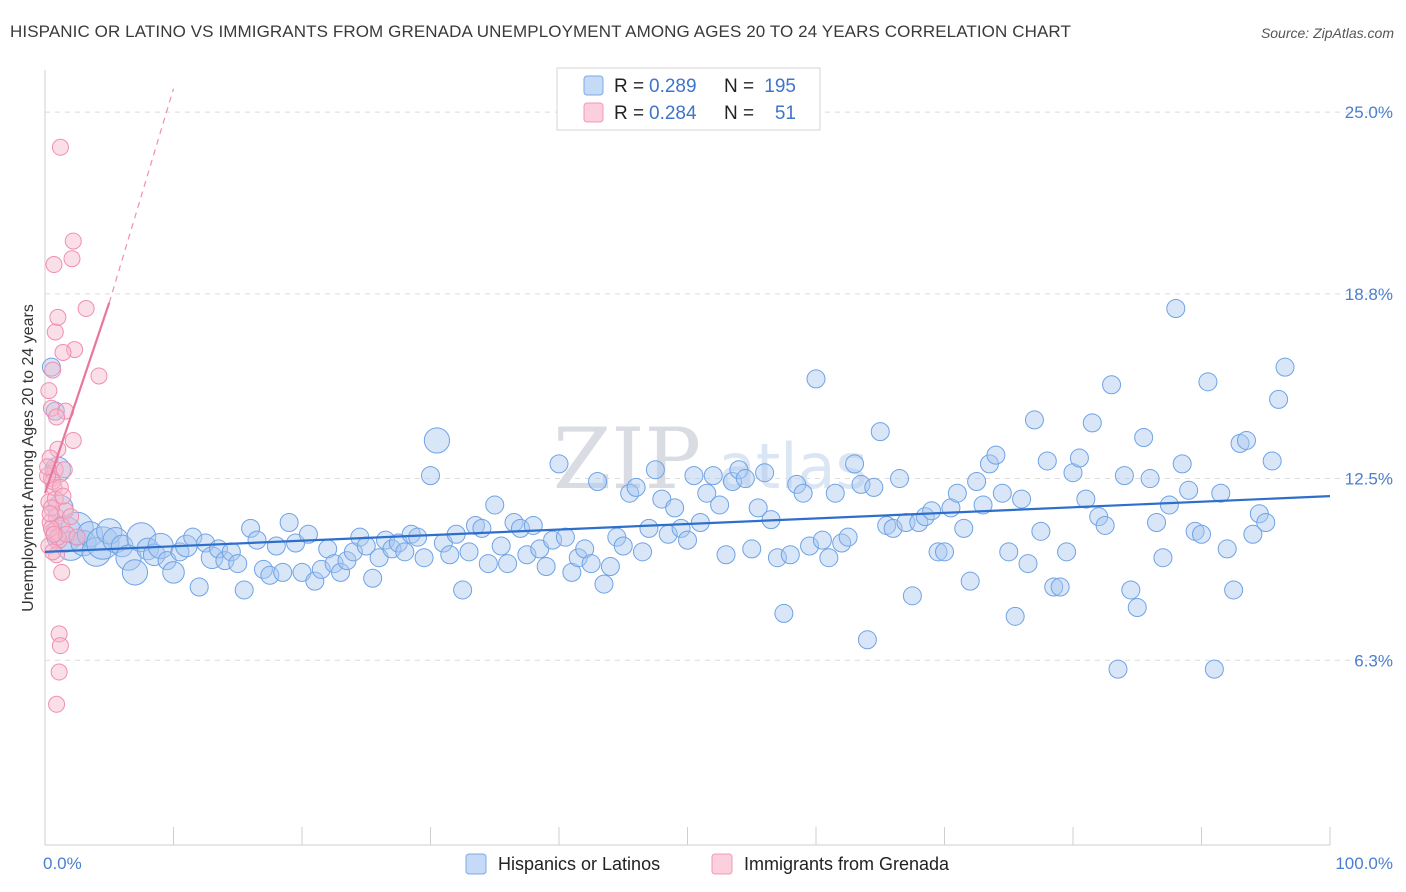 This screenshot has width=1406, height=892. What do you see at coordinates (77, 398) in the screenshot?
I see `trend-line-grenada` at bounding box center [77, 398].